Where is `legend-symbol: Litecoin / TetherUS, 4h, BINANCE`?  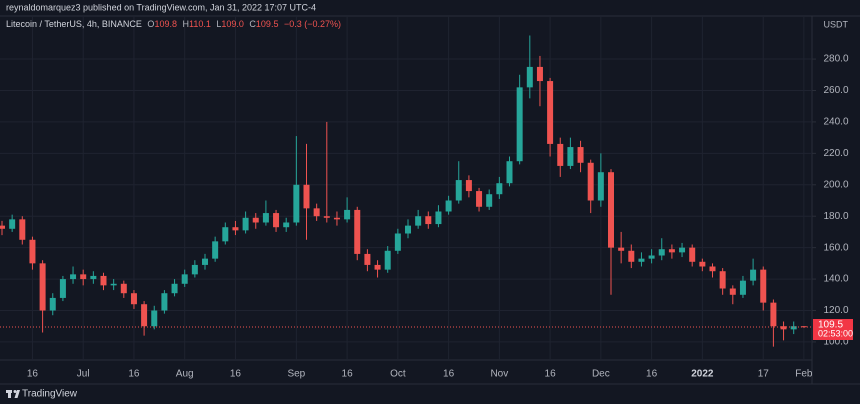 legend-symbol: Litecoin / TetherUS, 4h, BINANCE is located at coordinates (74, 24).